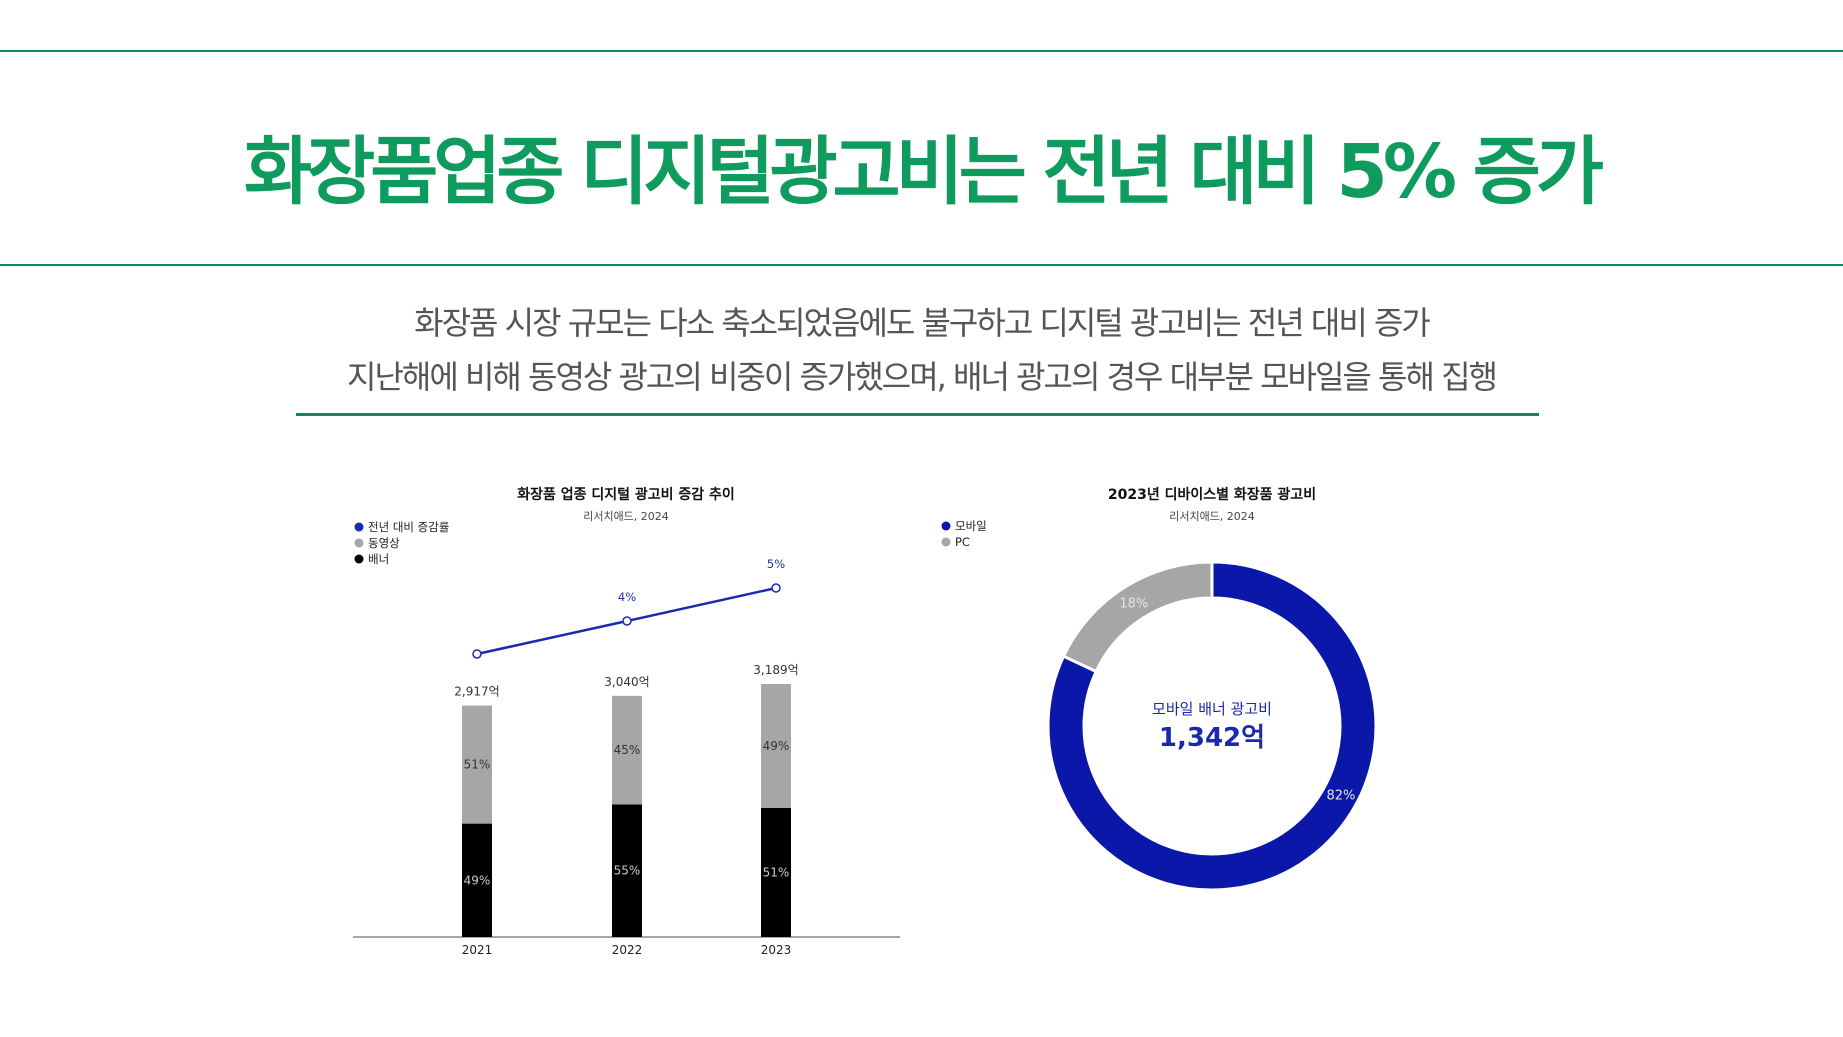 The height and width of the screenshot is (1037, 1843). Describe the element at coordinates (1212, 709) in the screenshot. I see `donut-center-label: 모바일 배너 광고비` at that location.